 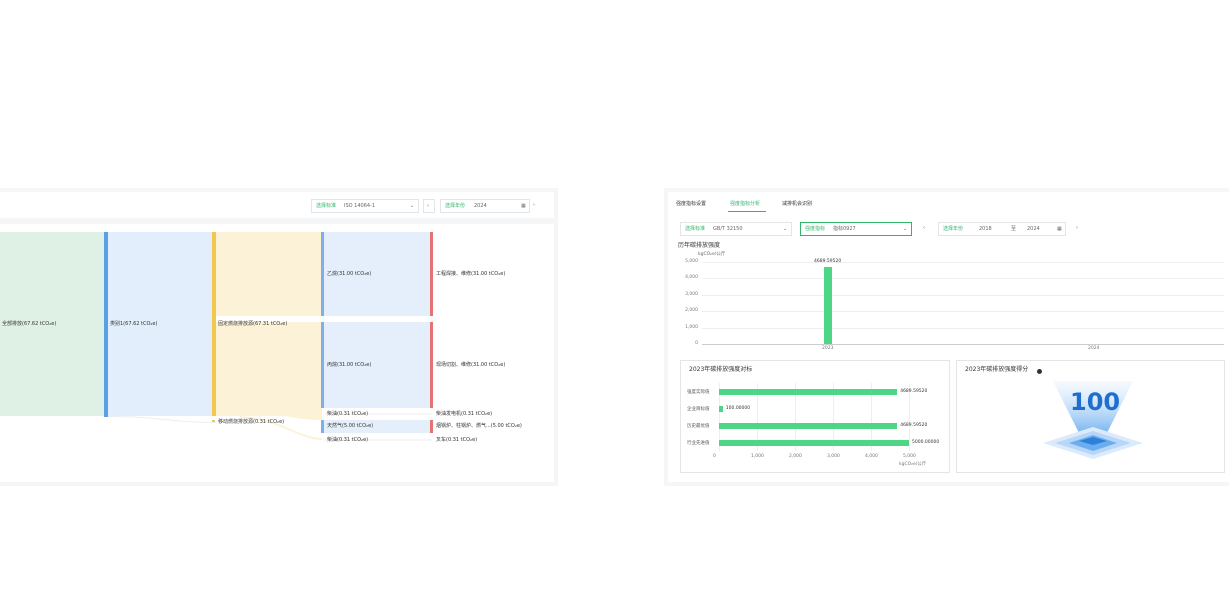 I want to click on year-select: 选择年份 2024 ▦, so click(x=485, y=206).